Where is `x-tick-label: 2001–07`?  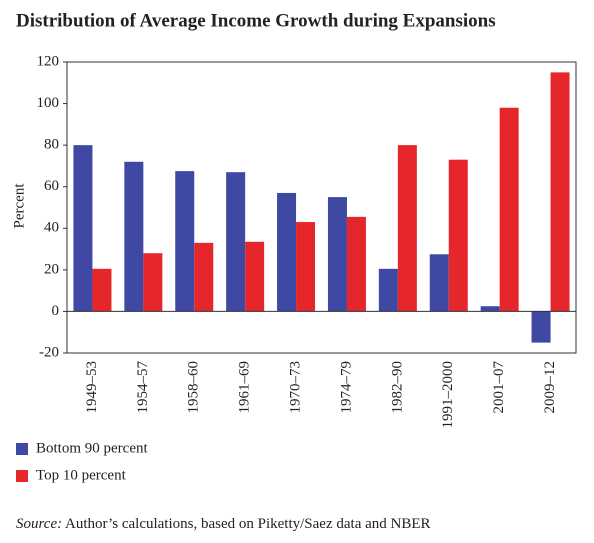 x-tick-label: 2001–07 is located at coordinates (499, 387).